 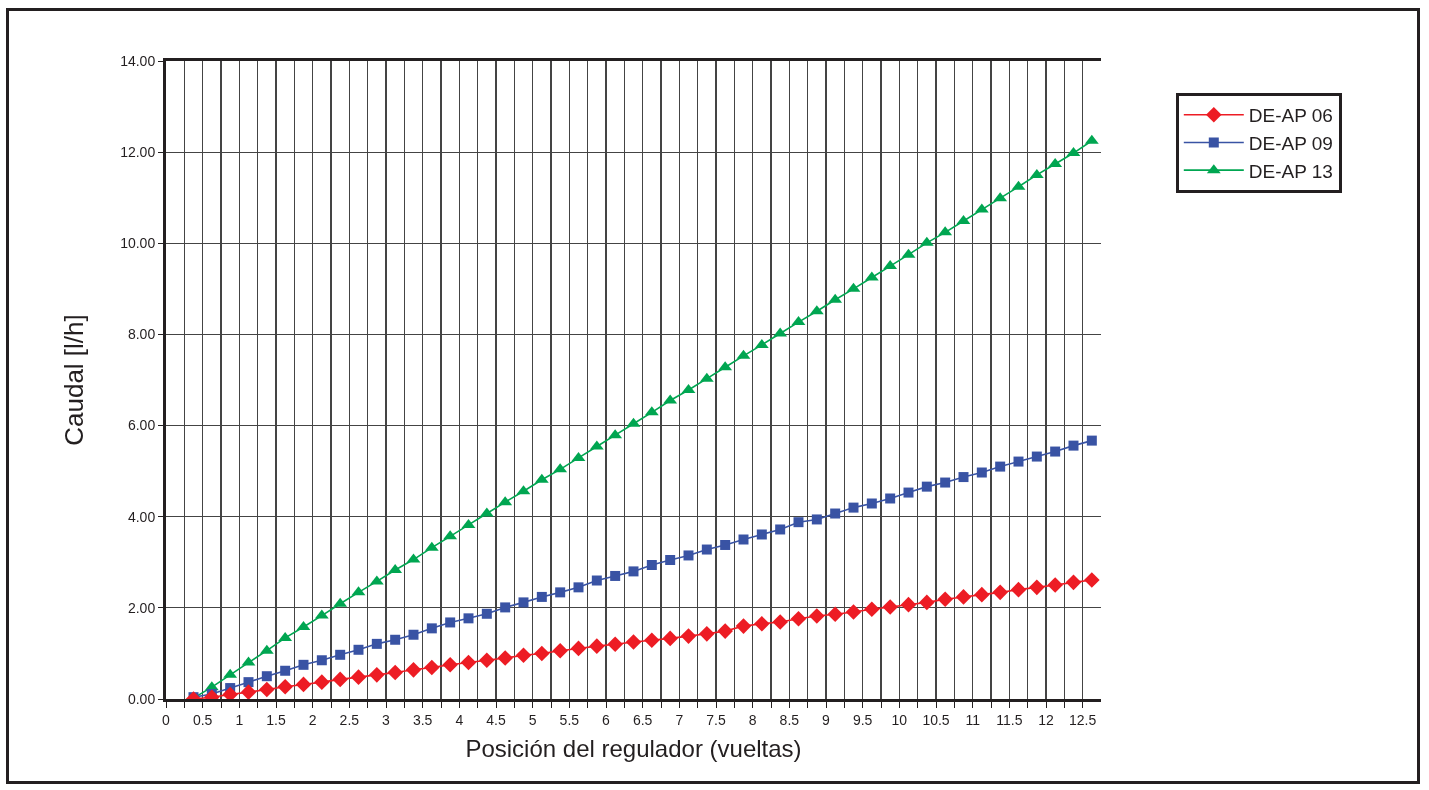 What do you see at coordinates (459, 719) in the screenshot?
I see `x-tick-label: 4` at bounding box center [459, 719].